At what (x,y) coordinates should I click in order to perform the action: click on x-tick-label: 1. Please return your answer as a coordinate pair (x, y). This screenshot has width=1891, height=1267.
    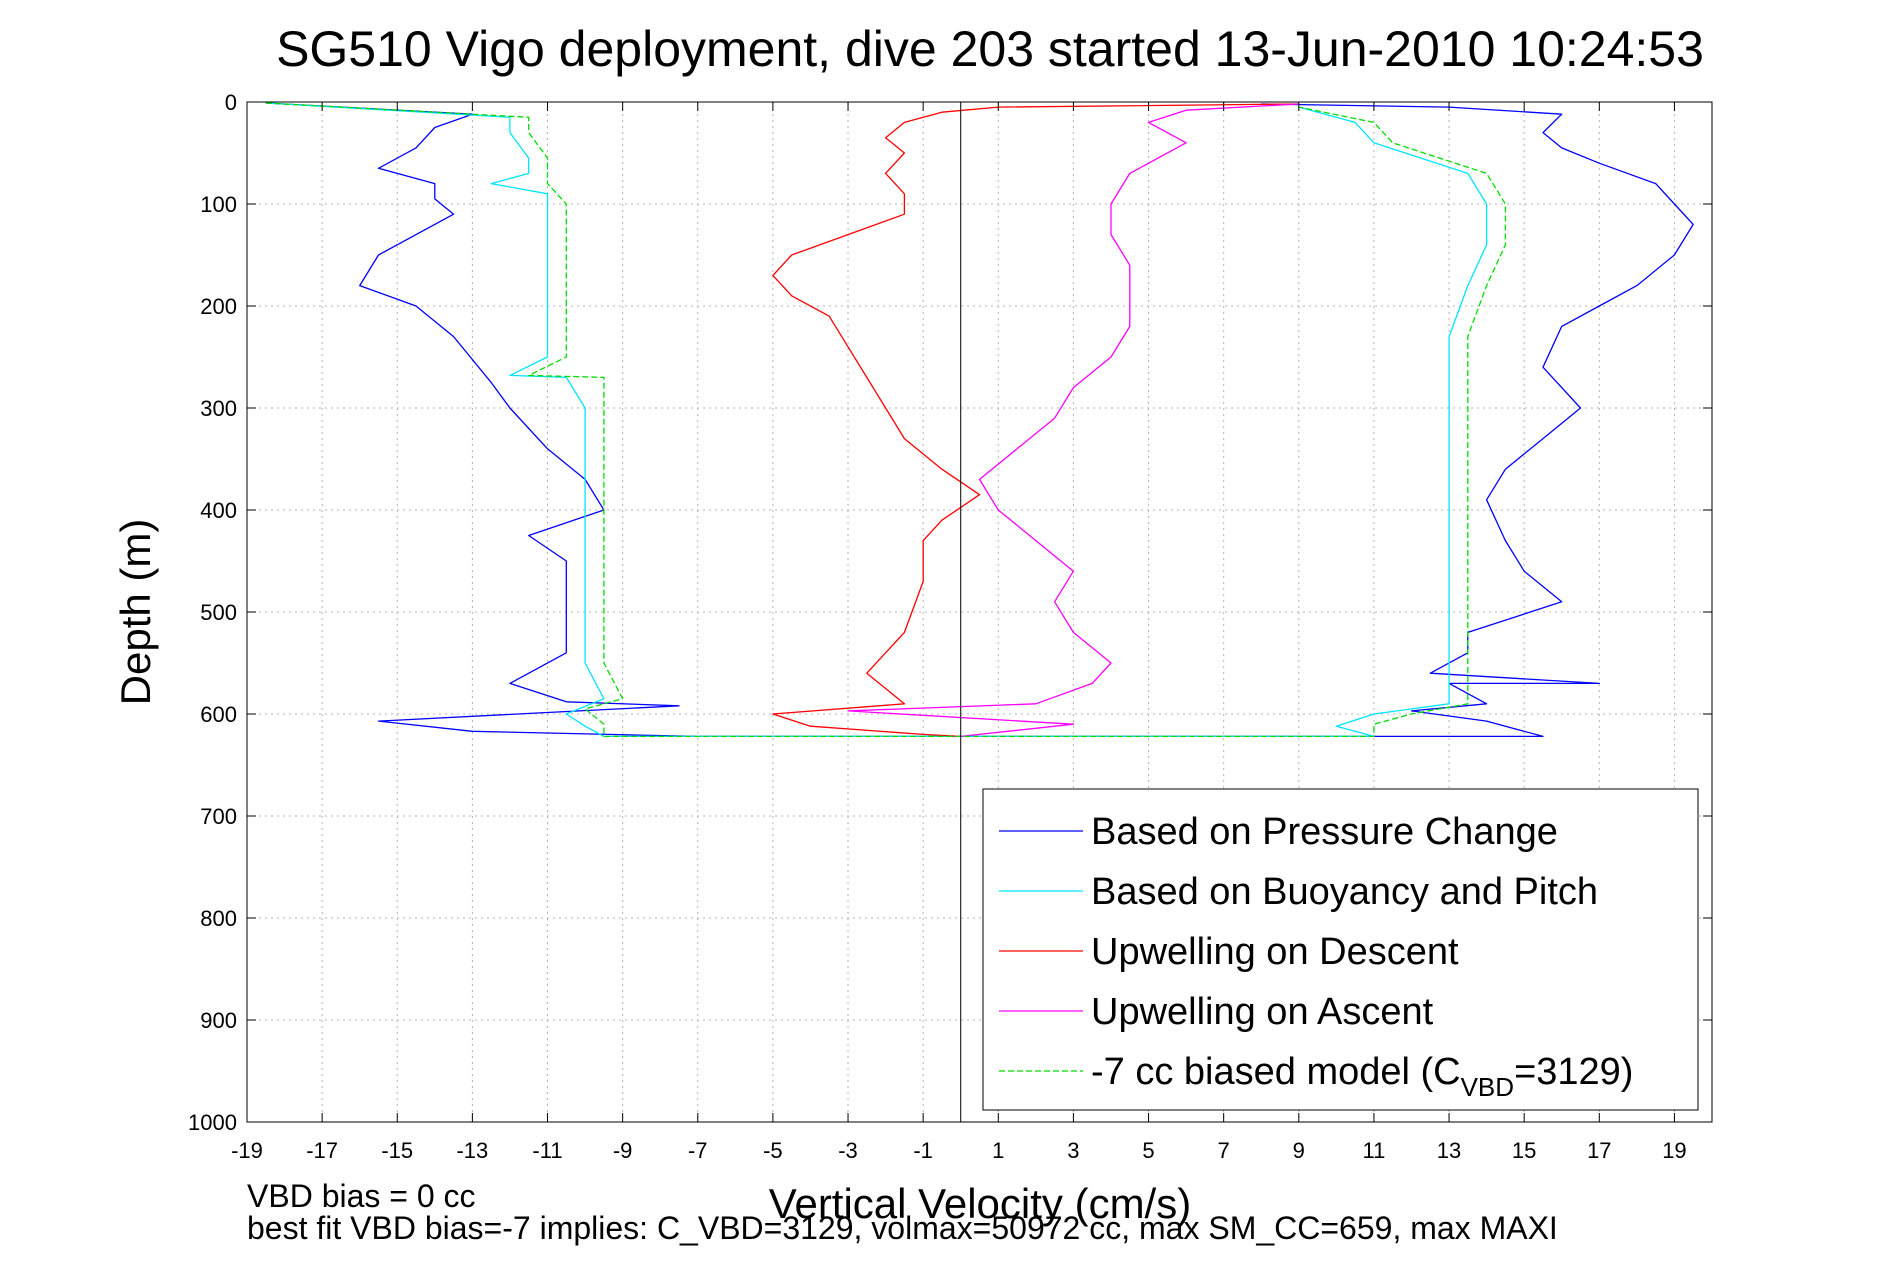
    Looking at the image, I should click on (998, 1150).